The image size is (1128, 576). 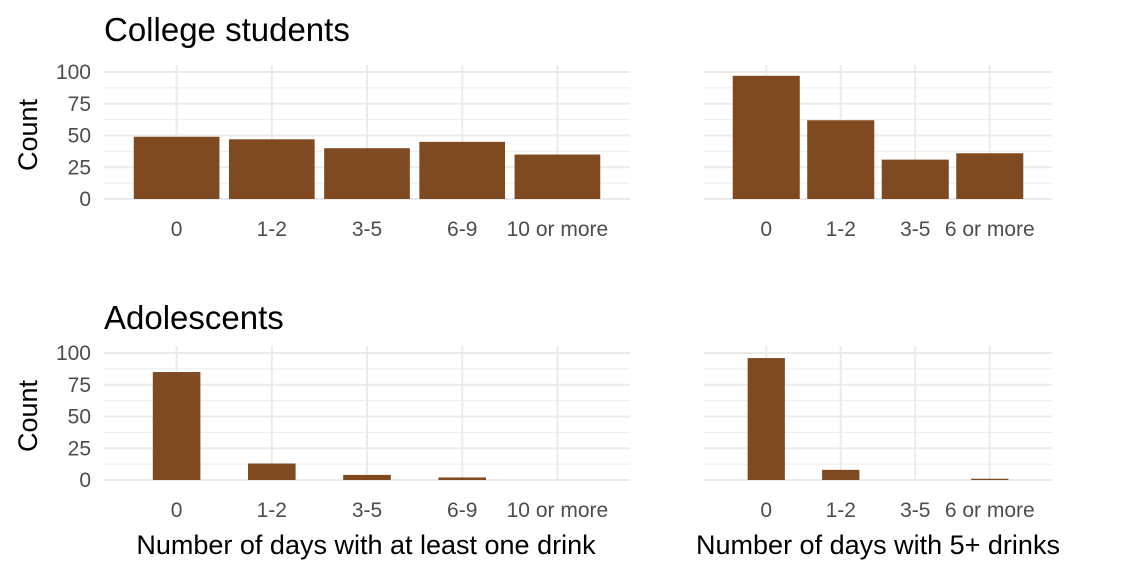 What do you see at coordinates (915, 510) in the screenshot?
I see `x-tick-label-adolescent-binge: 3-5` at bounding box center [915, 510].